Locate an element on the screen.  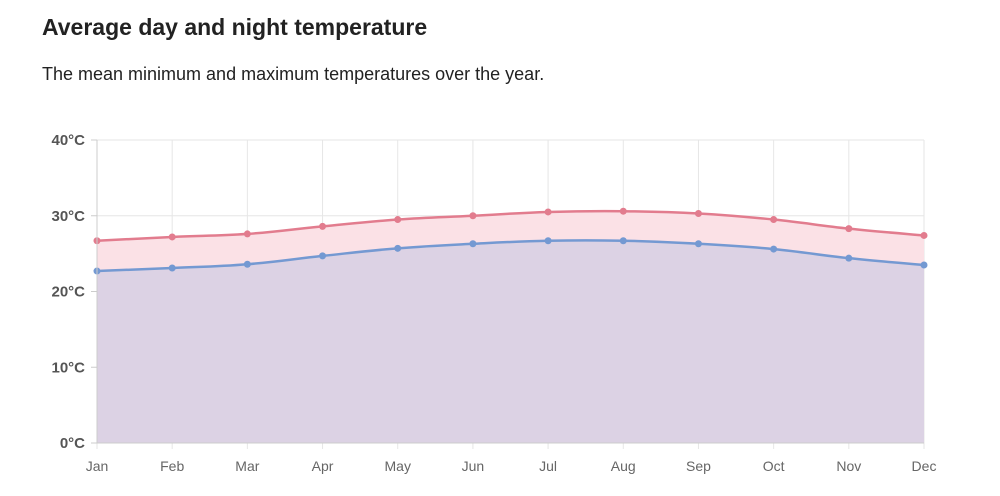
y-tick-label: 0°C is located at coordinates (72, 443).